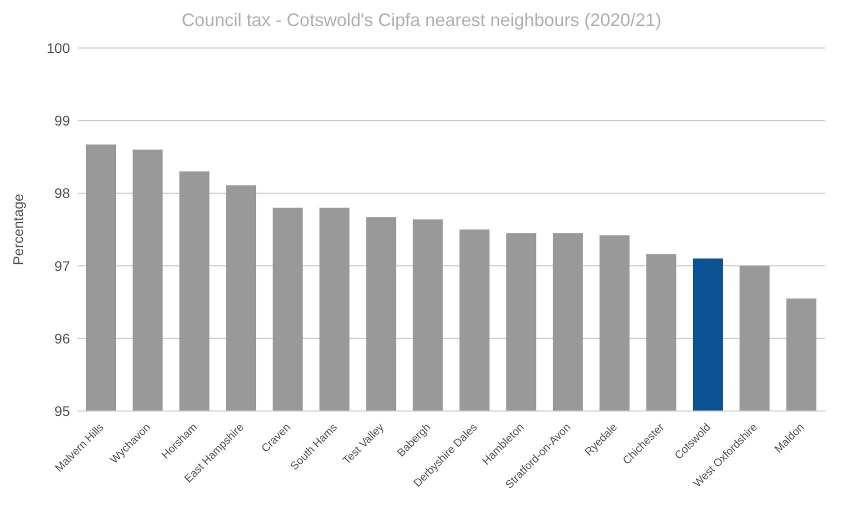 The width and height of the screenshot is (843, 507). Describe the element at coordinates (62, 120) in the screenshot. I see `y-tick-label: 99` at that location.